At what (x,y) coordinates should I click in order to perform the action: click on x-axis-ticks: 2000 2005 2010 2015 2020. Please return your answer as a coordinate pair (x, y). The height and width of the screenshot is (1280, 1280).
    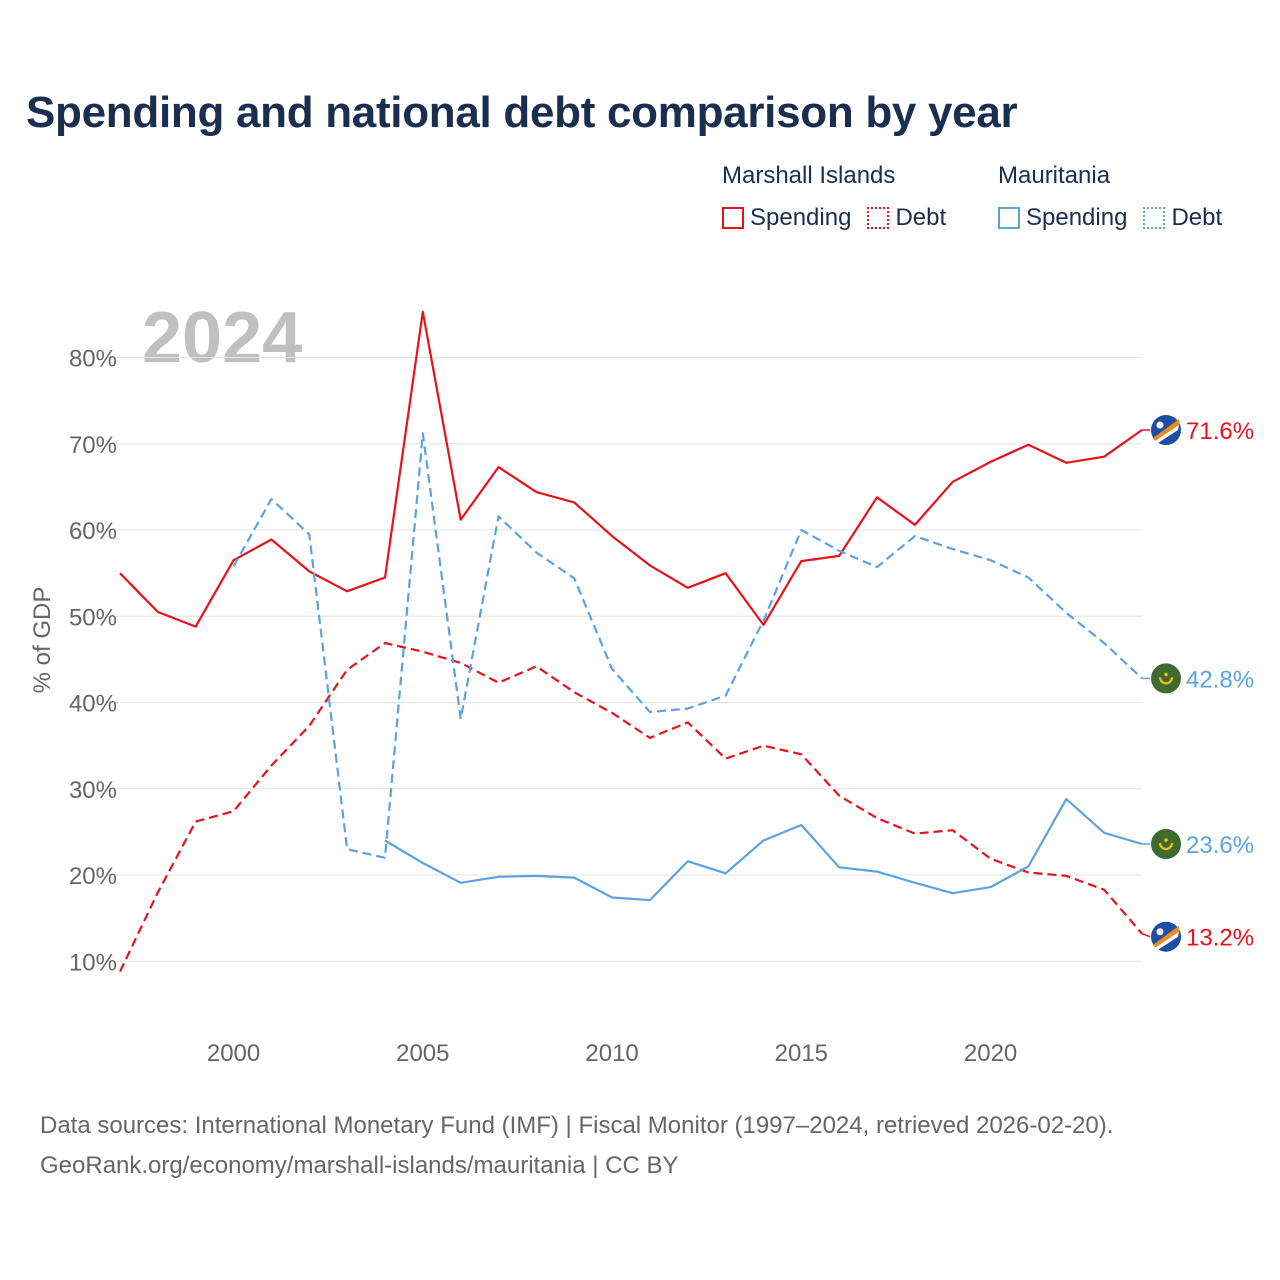
    Looking at the image, I should click on (612, 1053).